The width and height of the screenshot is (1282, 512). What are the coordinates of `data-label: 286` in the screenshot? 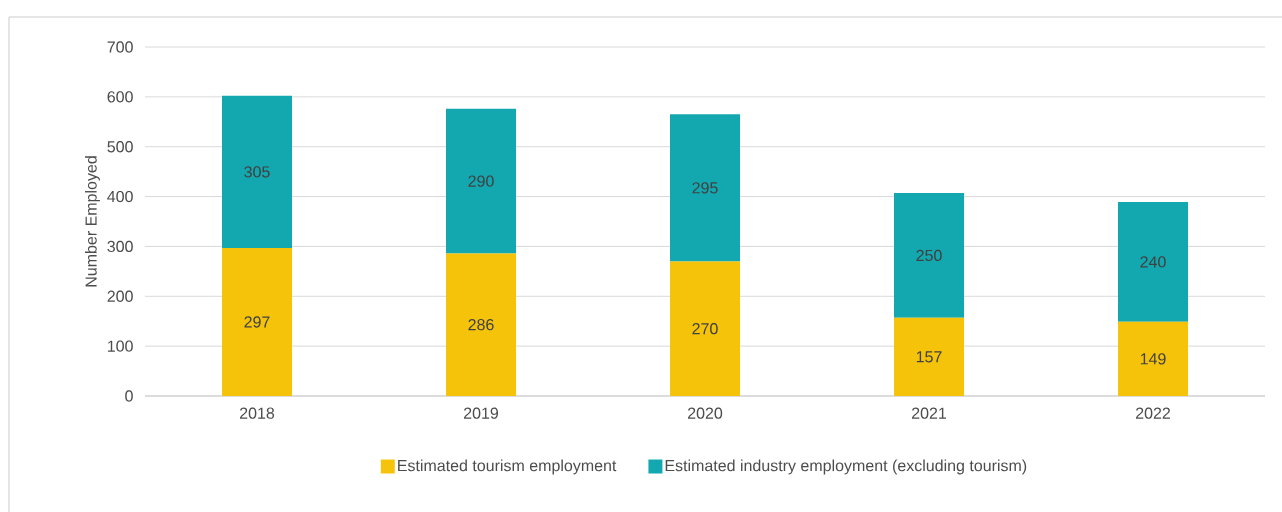 It's located at (481, 325).